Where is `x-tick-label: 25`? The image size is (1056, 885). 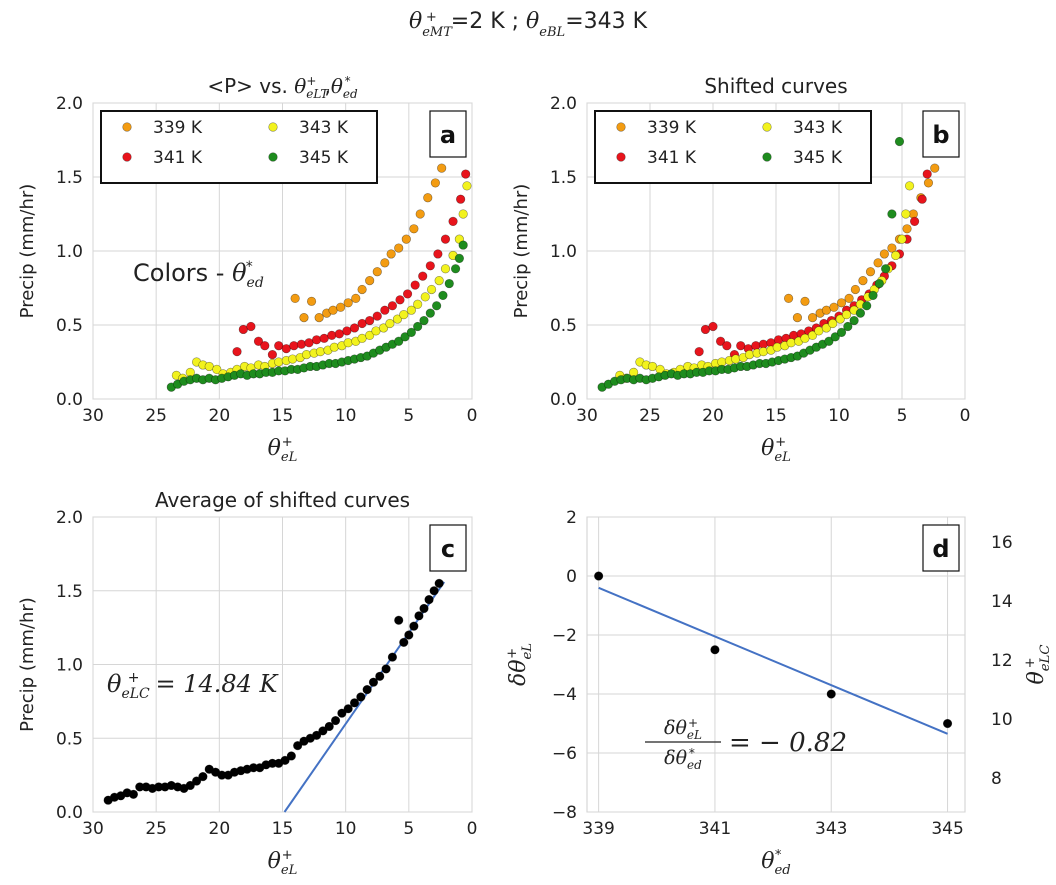 x-tick-label: 25 is located at coordinates (156, 416).